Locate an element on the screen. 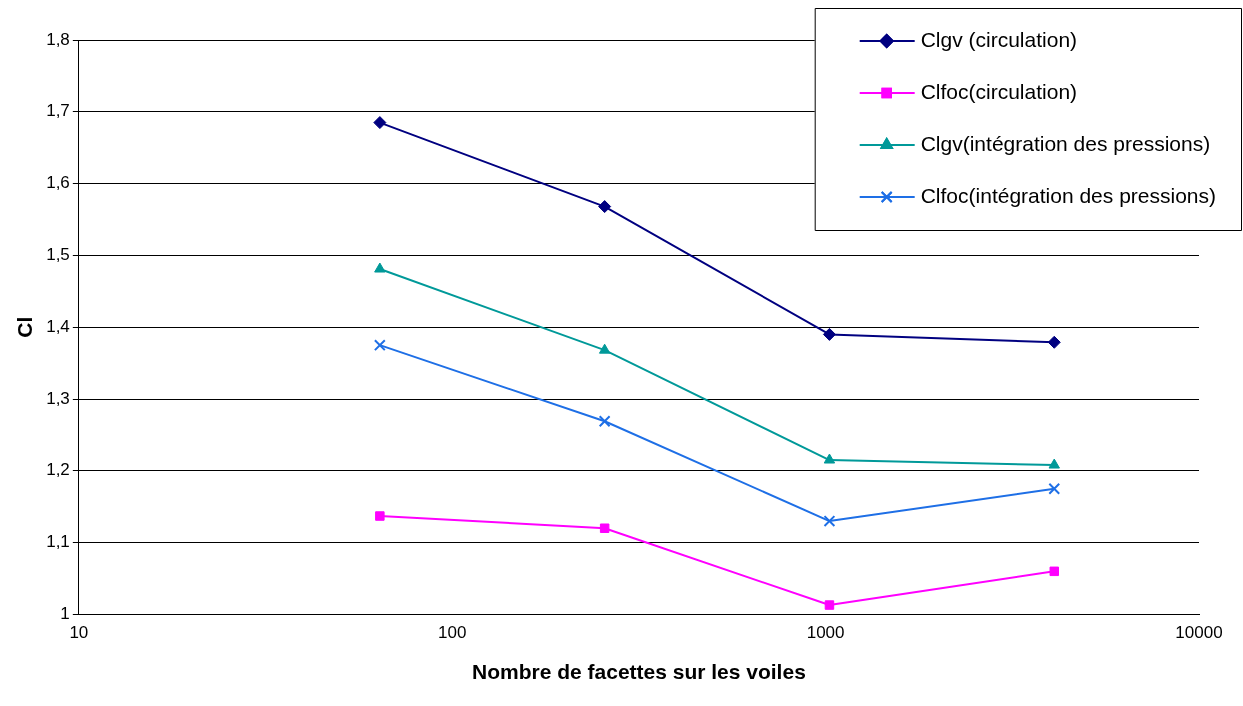 Image resolution: width=1243 pixels, height=706 pixels. x-tick-label: 10 is located at coordinates (79, 633).